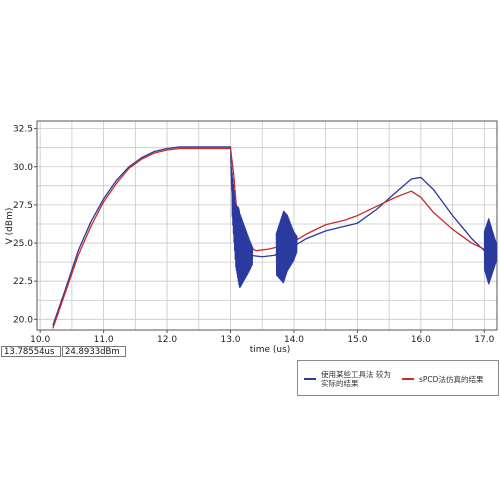 The image size is (500, 500). I want to click on x-tick-label: 10.0, so click(40, 340).